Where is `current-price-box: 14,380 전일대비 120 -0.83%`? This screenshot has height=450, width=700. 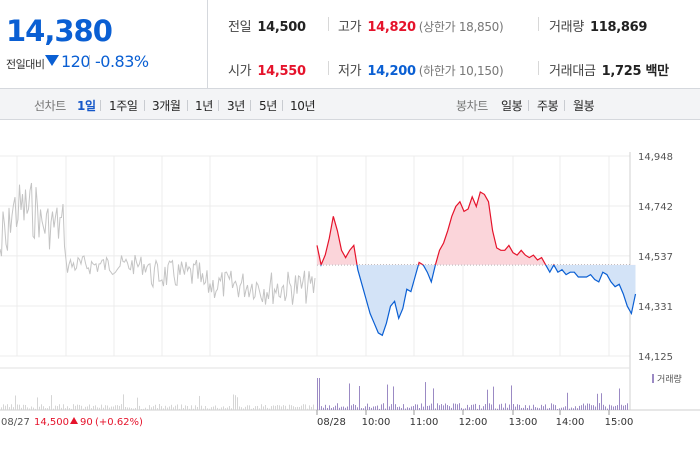
current-price-box: 14,380 전일대비 120 -0.83% is located at coordinates (104, 44).